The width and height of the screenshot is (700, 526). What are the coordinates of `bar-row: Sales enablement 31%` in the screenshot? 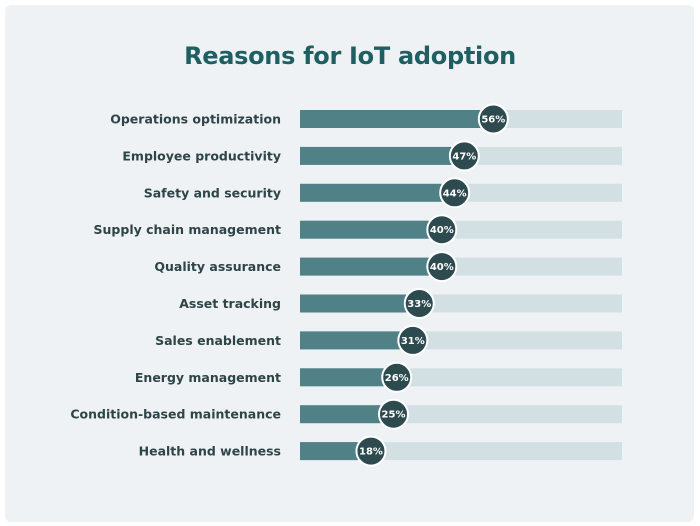 It's located at (388, 340).